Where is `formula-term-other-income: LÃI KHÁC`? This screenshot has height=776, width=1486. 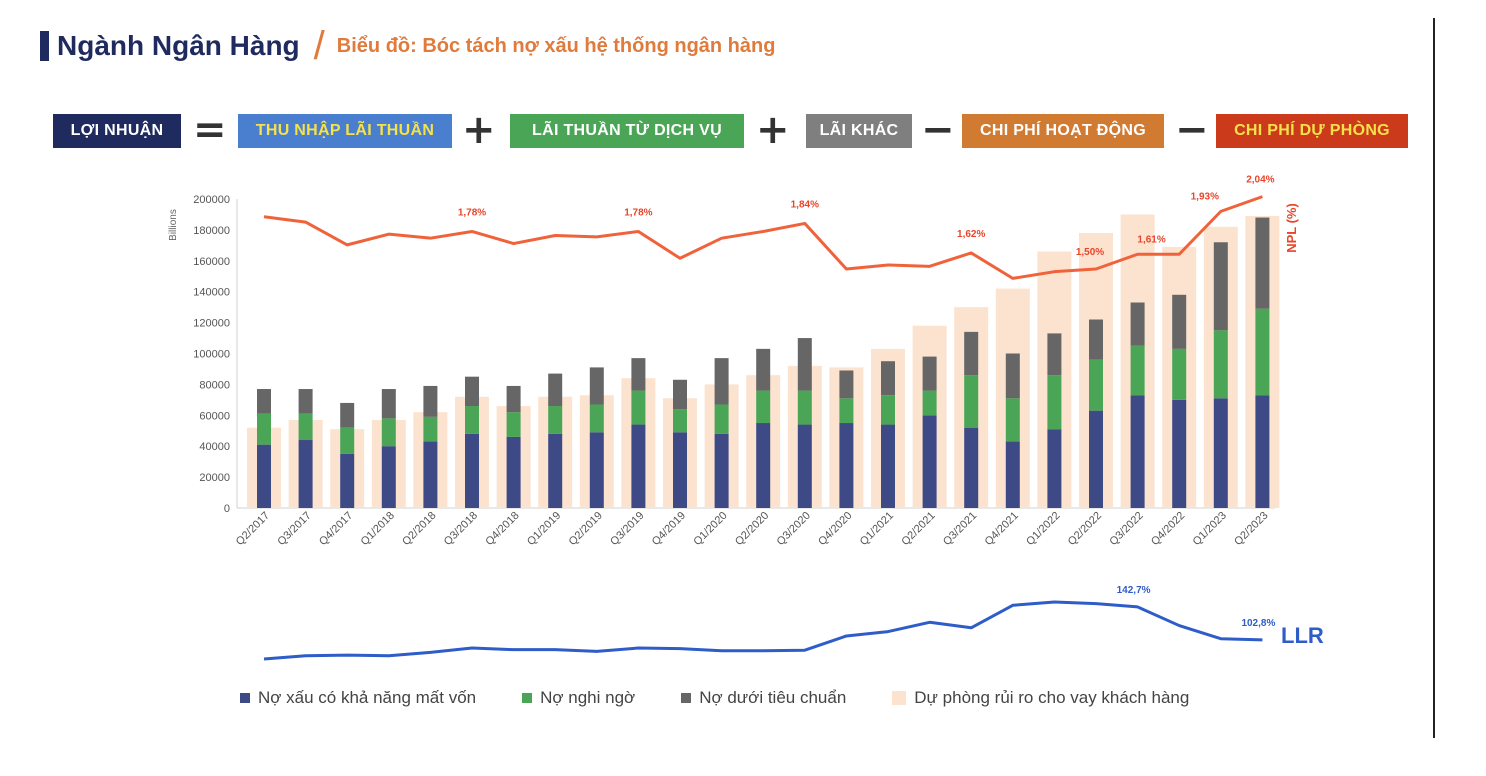 formula-term-other-income: LÃI KHÁC is located at coordinates (859, 131).